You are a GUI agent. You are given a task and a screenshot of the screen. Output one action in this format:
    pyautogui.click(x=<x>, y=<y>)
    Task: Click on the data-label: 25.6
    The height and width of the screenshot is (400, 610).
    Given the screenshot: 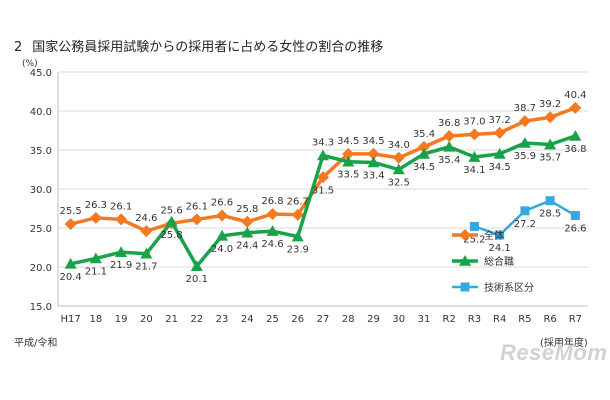 What is the action you would take?
    pyautogui.click(x=171, y=210)
    